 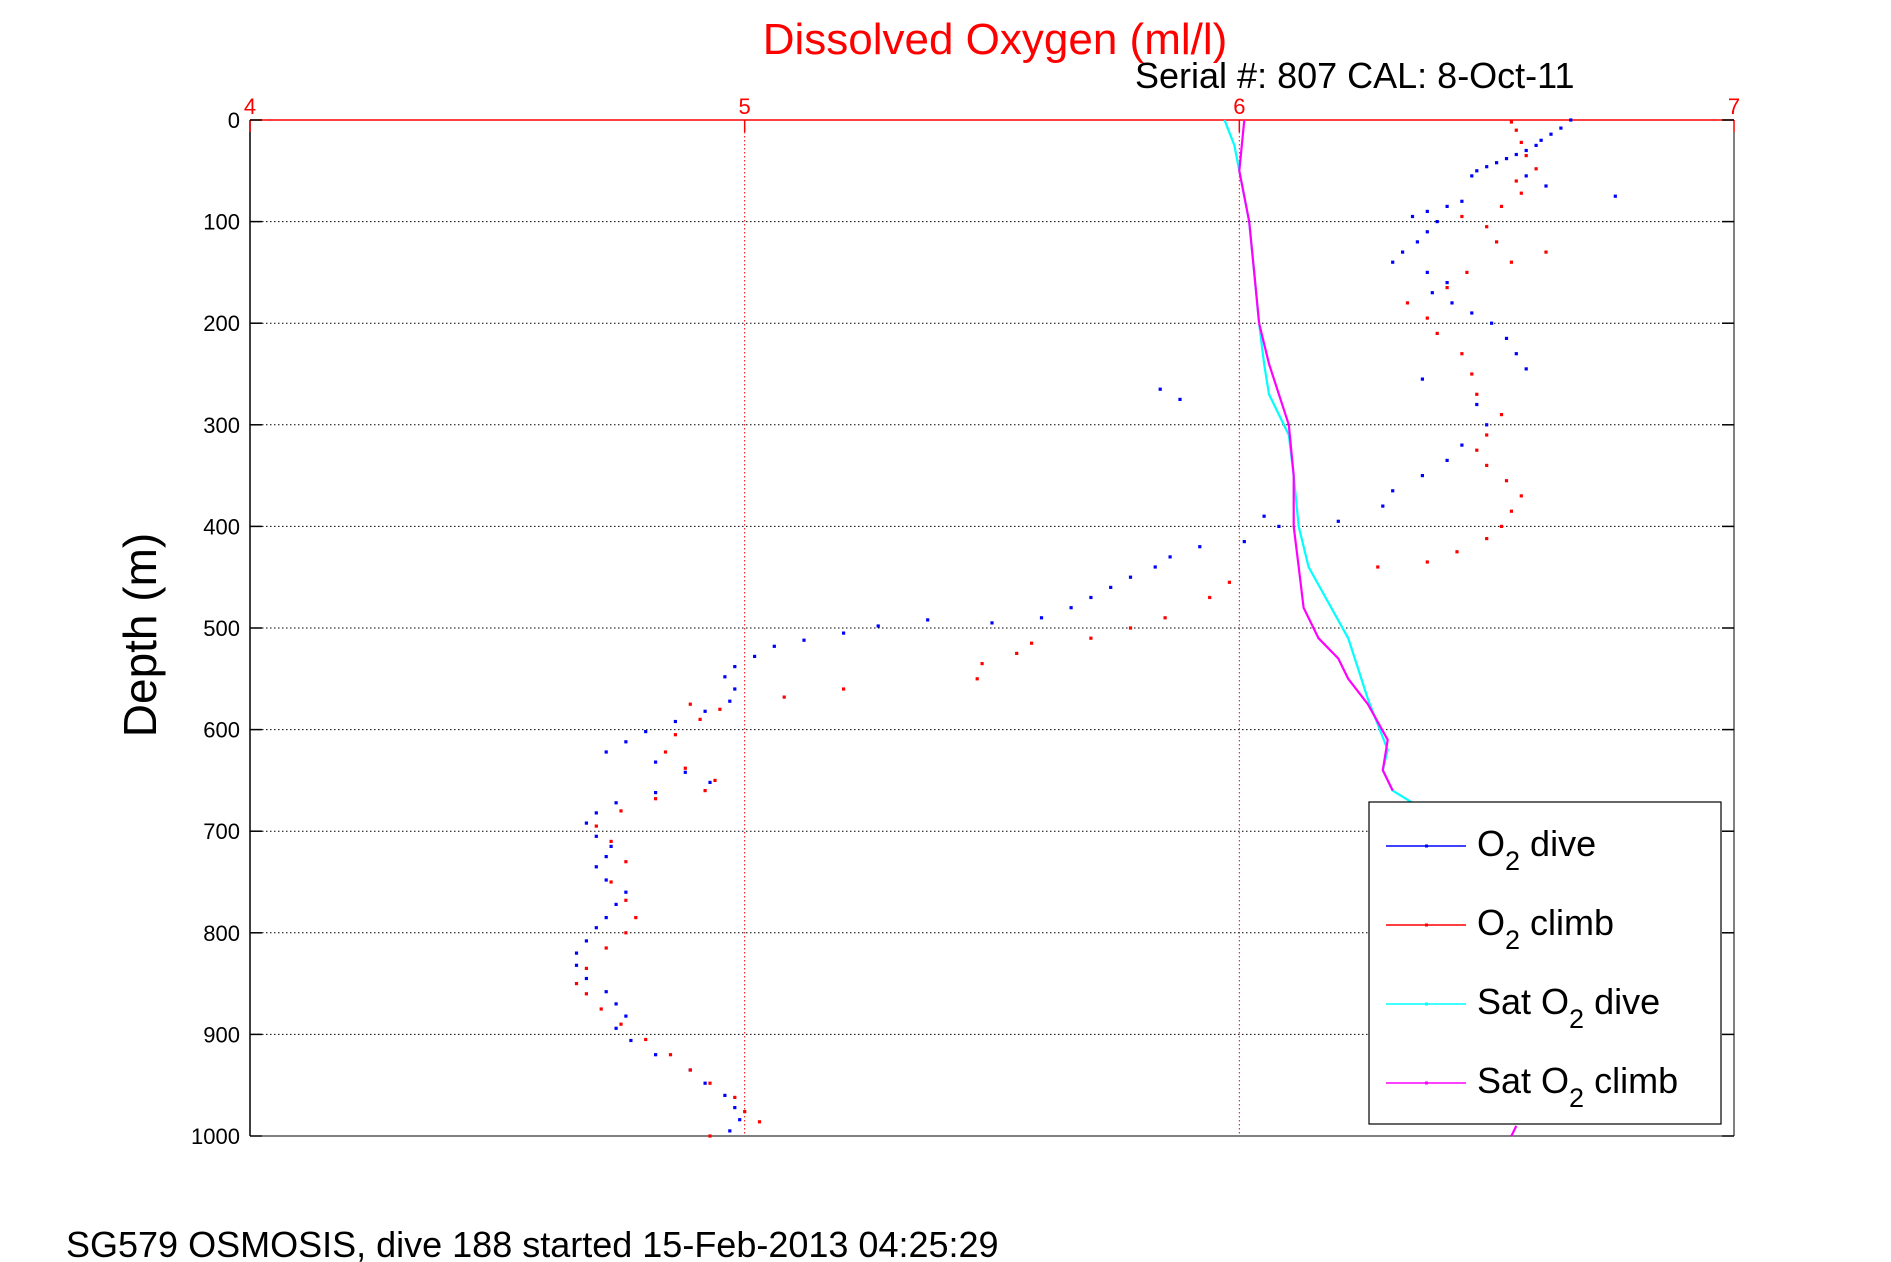 I want to click on series-line-tail, so click(x=1514, y=1131).